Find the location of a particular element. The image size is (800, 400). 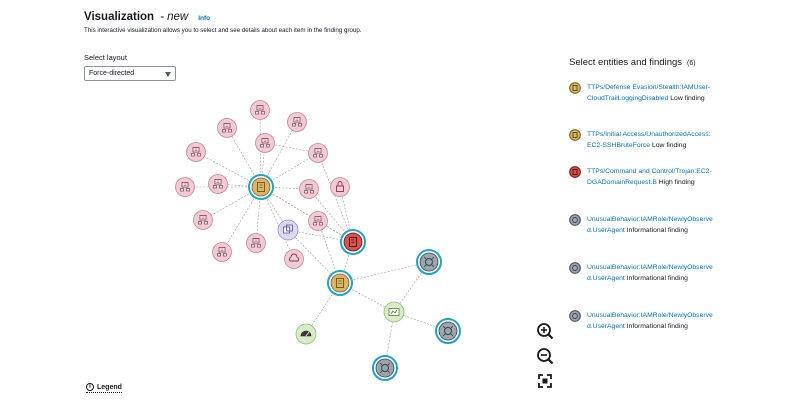

chevron-down-icon is located at coordinates (168, 74).